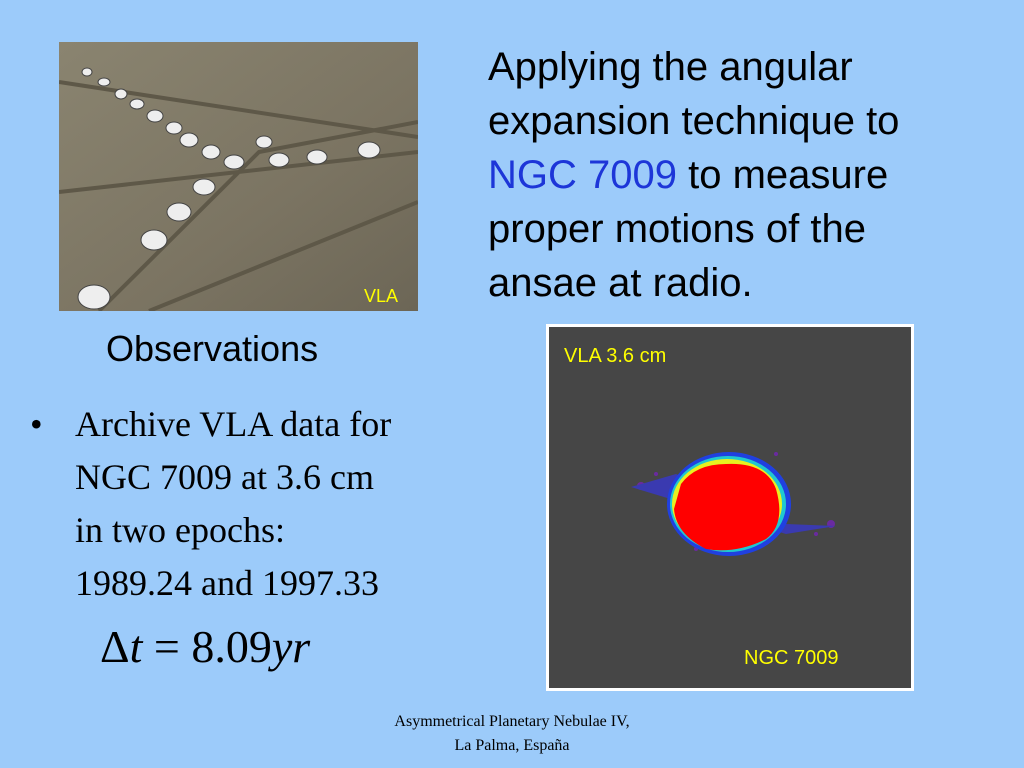 The image size is (1024, 768). What do you see at coordinates (180, 530) in the screenshot?
I see `bullet-line: in two epochs:` at bounding box center [180, 530].